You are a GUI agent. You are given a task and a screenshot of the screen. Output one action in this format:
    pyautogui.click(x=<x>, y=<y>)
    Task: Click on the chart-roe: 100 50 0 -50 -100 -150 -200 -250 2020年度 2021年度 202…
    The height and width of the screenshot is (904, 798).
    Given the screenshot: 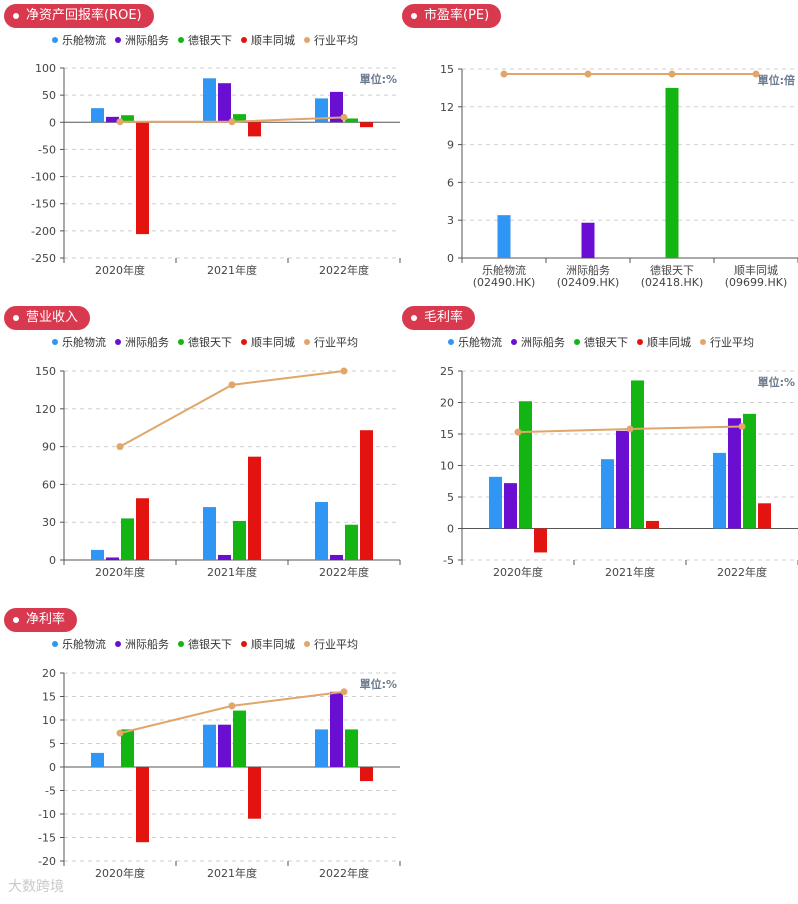 What is the action you would take?
    pyautogui.click(x=216, y=169)
    